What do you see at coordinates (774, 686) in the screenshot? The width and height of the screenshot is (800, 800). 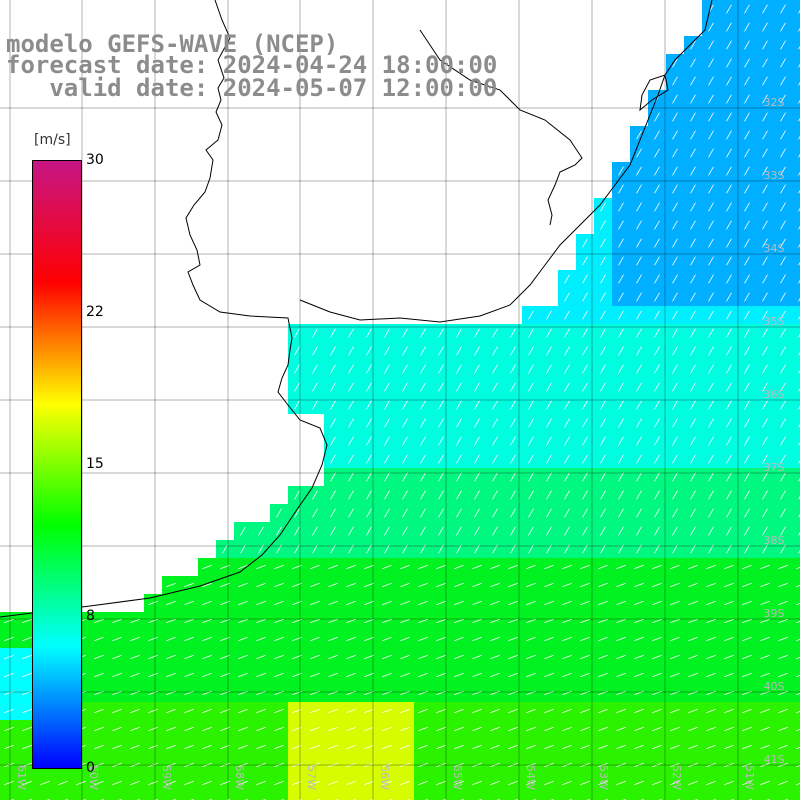 I see `latitude-label: 40S` at bounding box center [774, 686].